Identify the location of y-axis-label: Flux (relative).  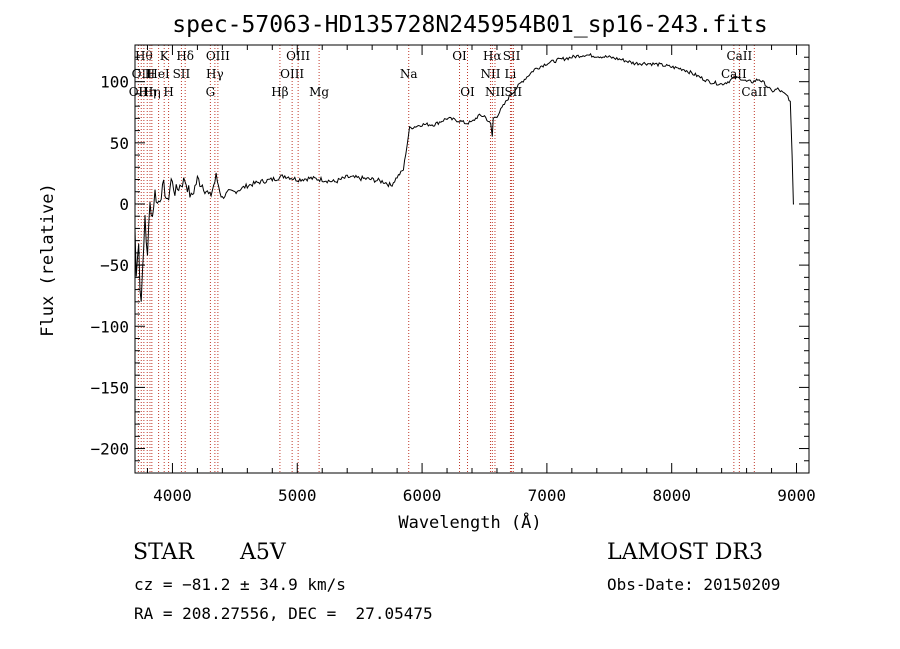
(48, 260).